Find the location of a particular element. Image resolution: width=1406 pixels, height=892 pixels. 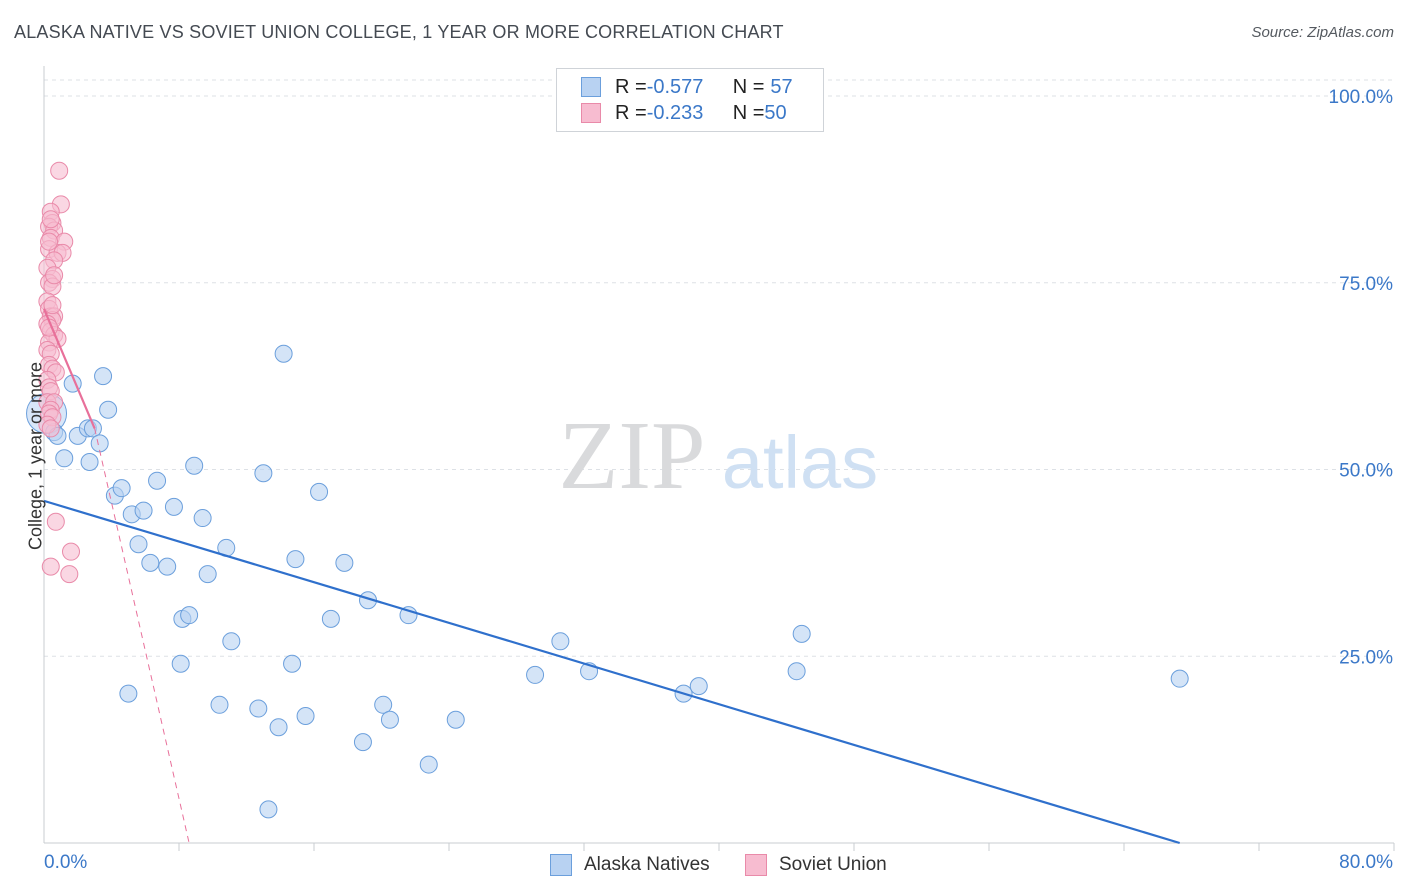

n-value: 50 is located at coordinates (775, 112).